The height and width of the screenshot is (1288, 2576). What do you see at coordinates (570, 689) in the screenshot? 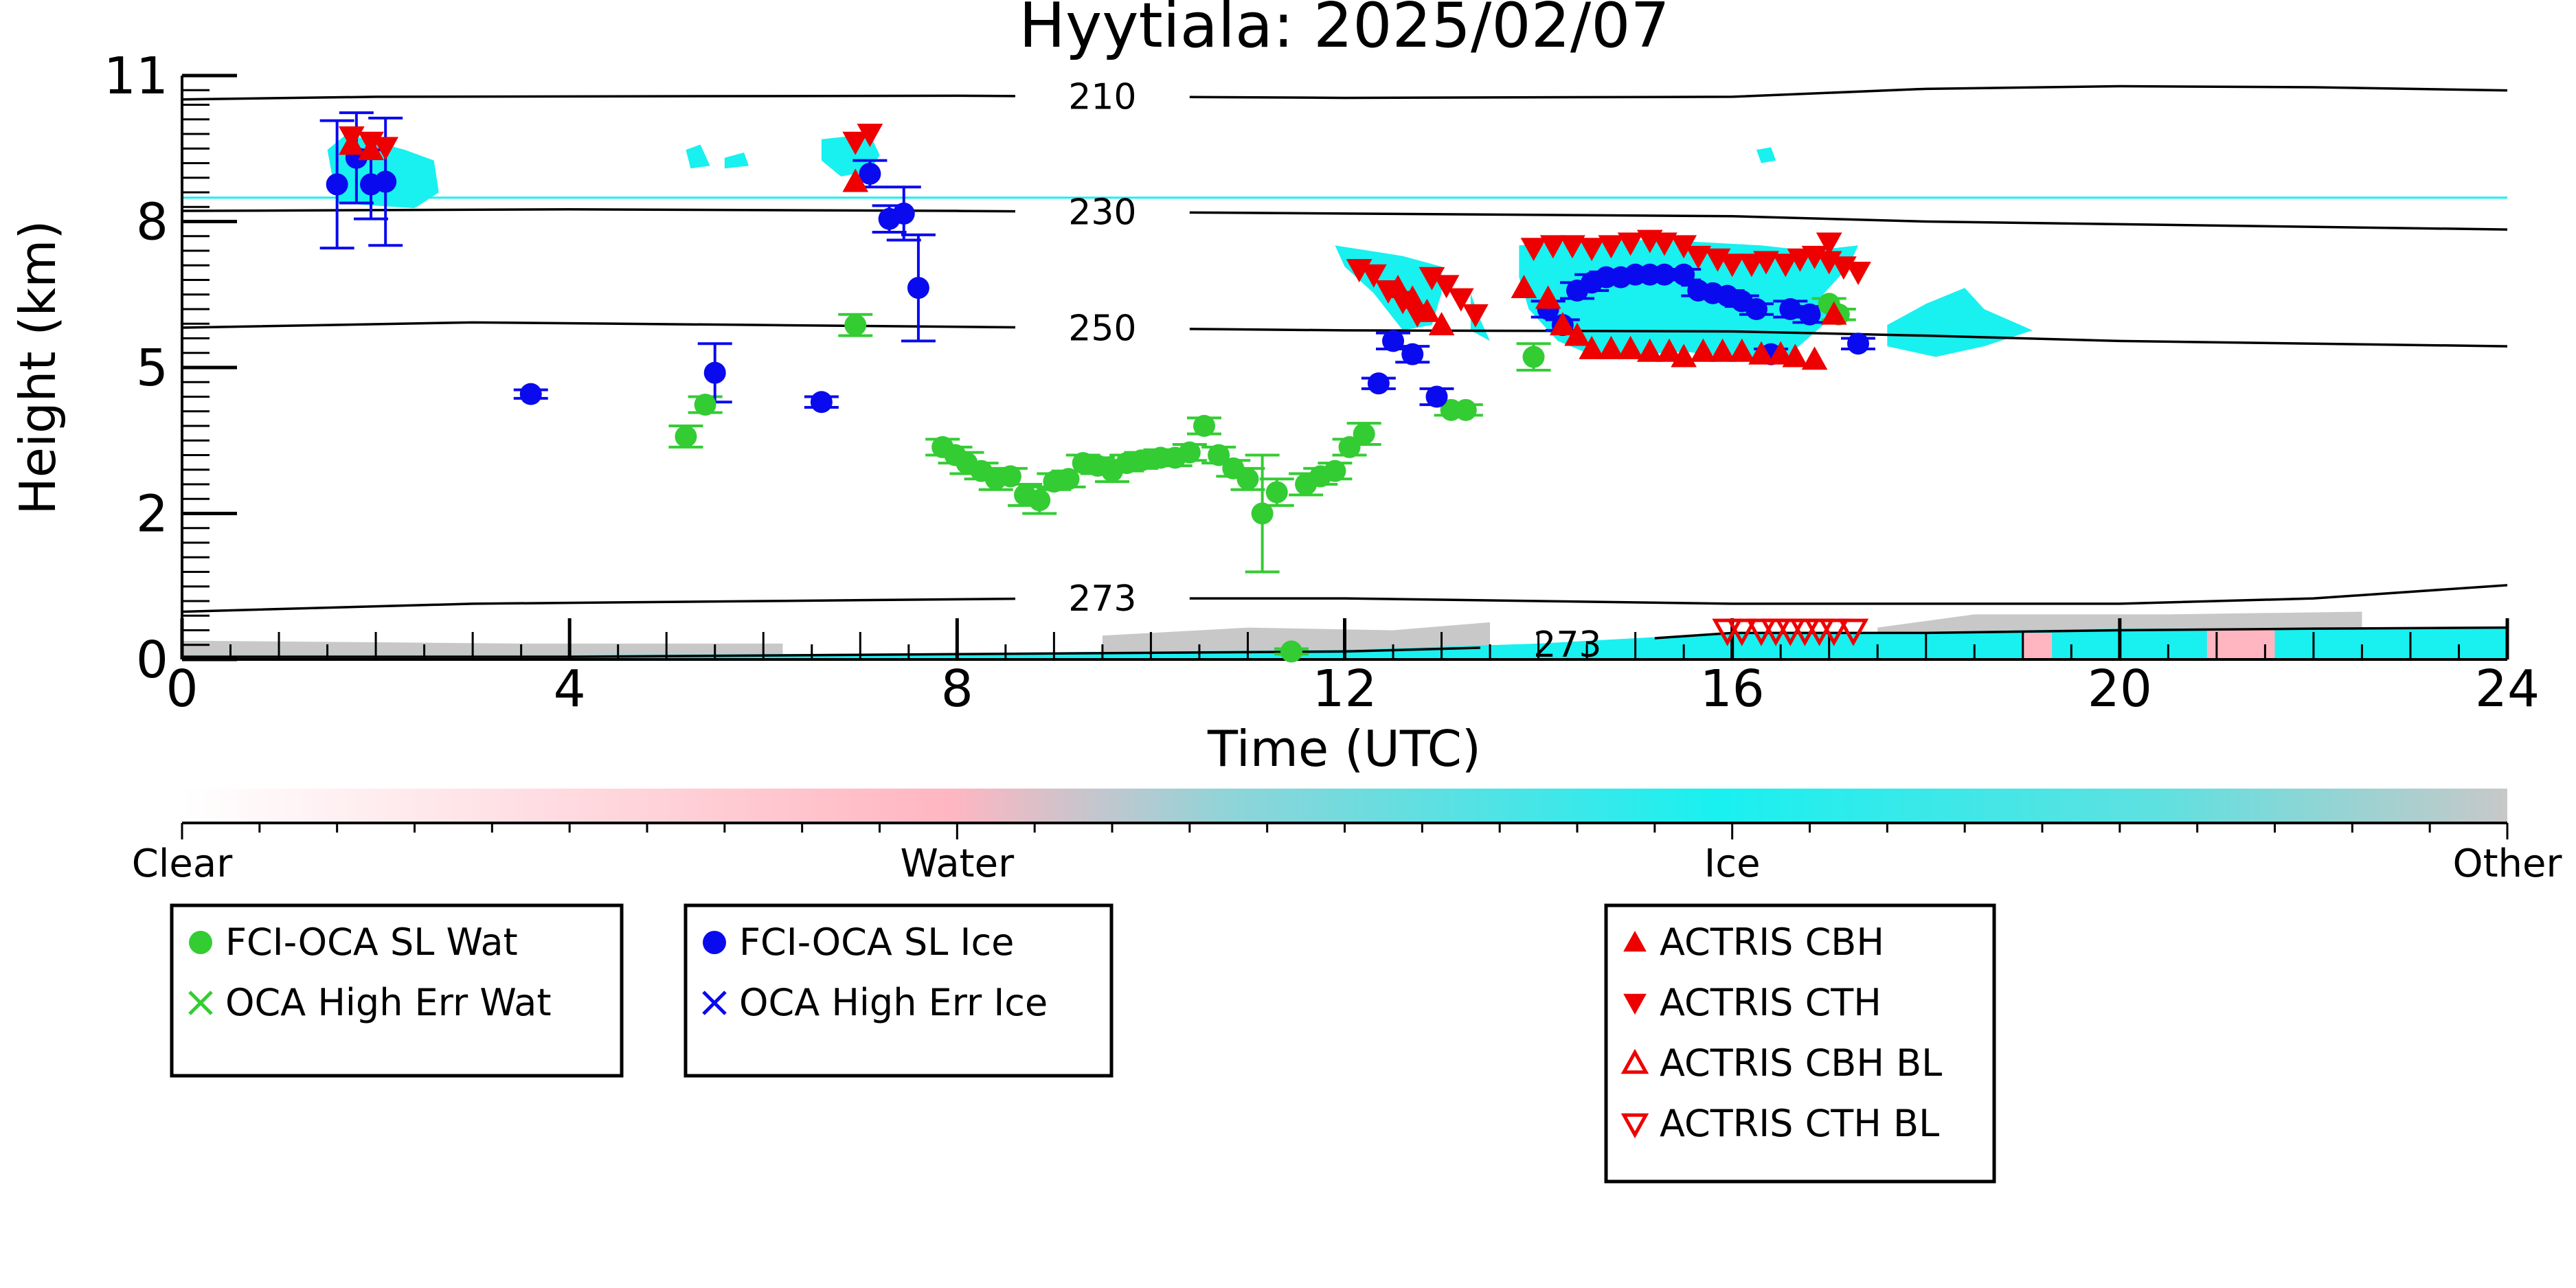
I see `x-tick-label: 4` at bounding box center [570, 689].